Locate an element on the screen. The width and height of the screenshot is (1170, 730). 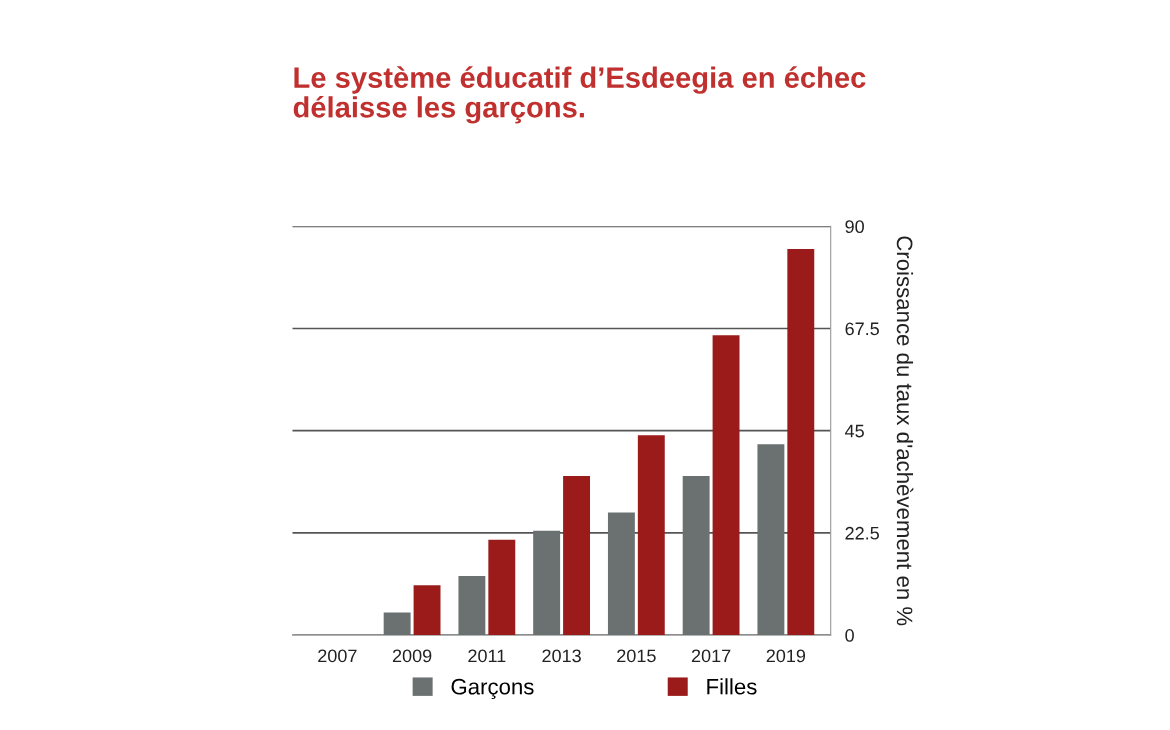
chart-title: Le système éducatif d’Esdeegia en échec délaisse les garçons. is located at coordinates (579, 95).